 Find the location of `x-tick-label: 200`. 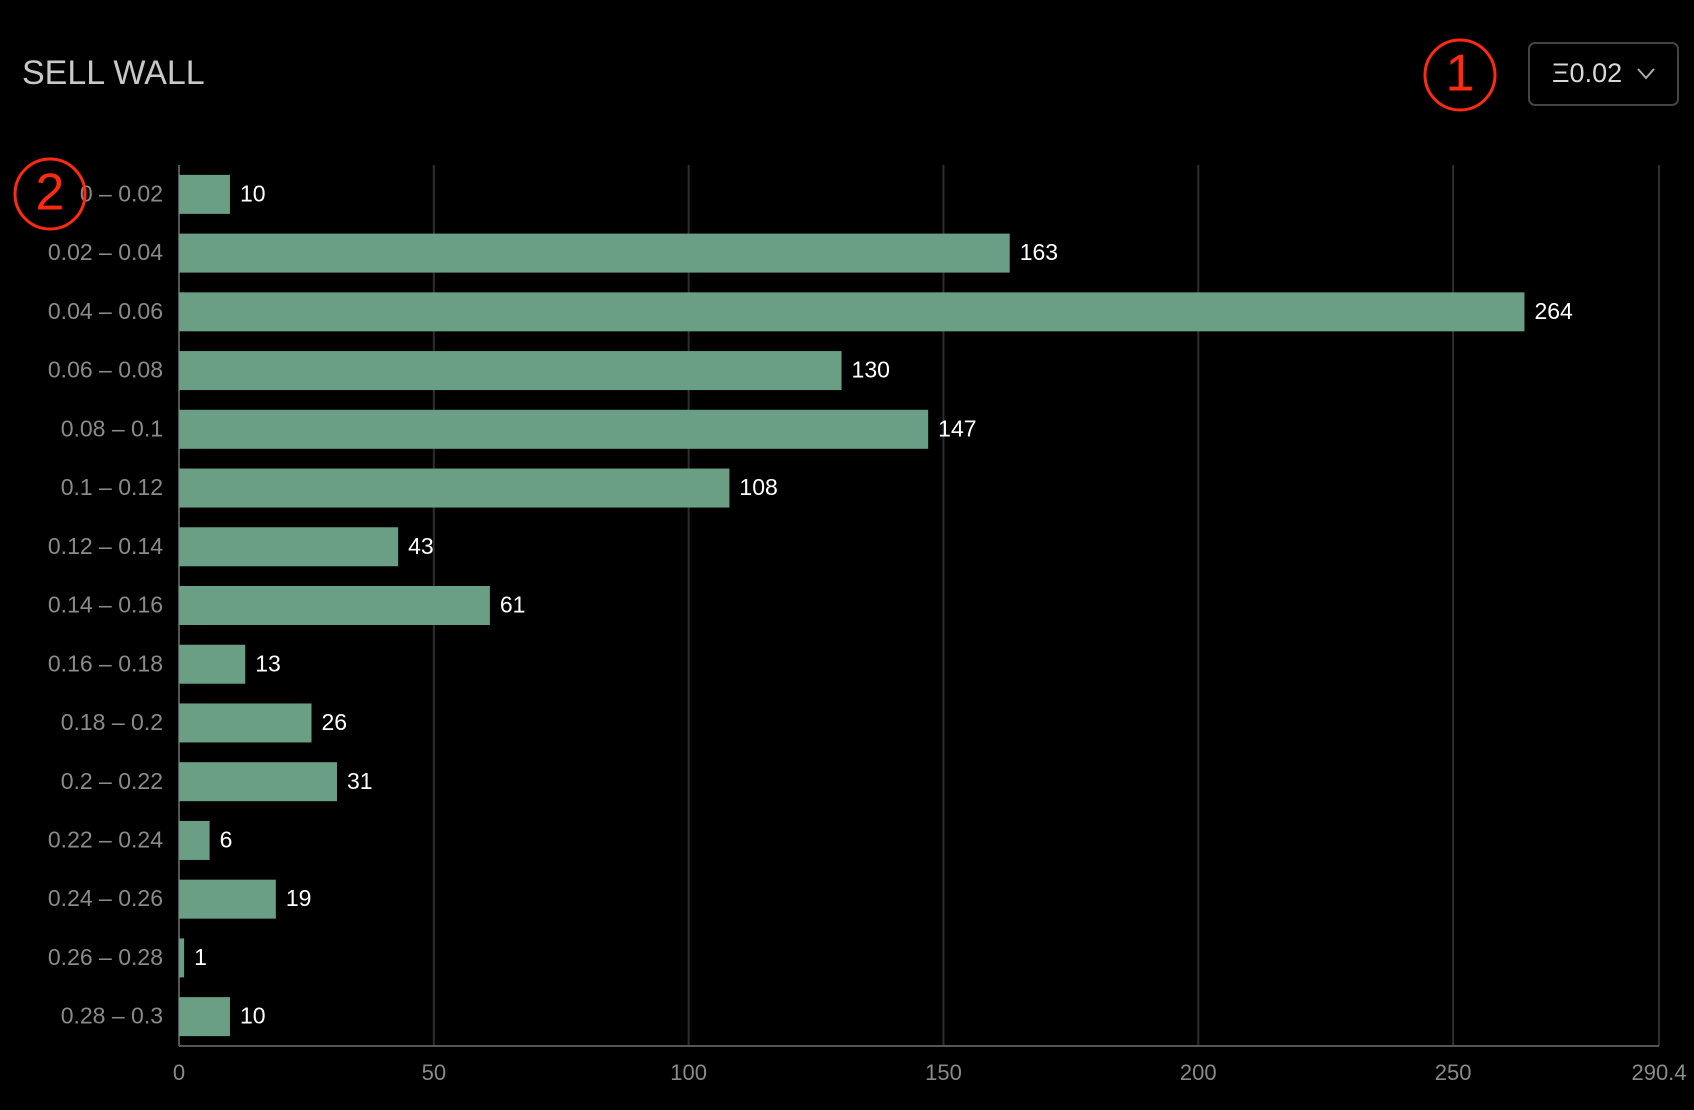

x-tick-label: 200 is located at coordinates (1198, 1072).